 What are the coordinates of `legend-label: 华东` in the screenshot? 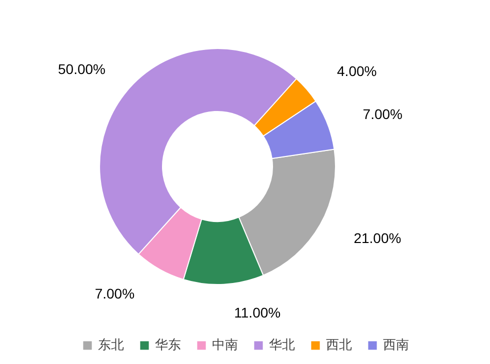 It's located at (168, 345).